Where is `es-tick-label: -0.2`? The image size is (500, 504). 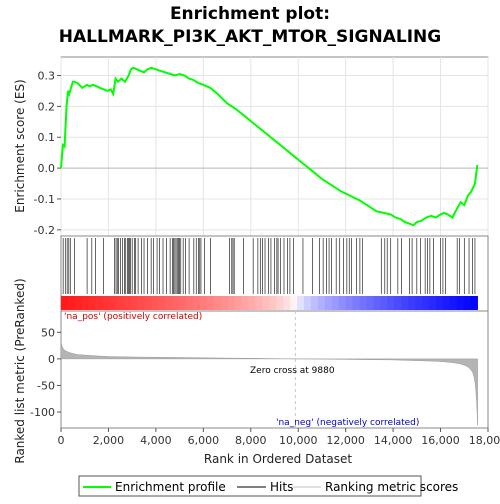
es-tick-label: -0.2 is located at coordinates (44, 230).